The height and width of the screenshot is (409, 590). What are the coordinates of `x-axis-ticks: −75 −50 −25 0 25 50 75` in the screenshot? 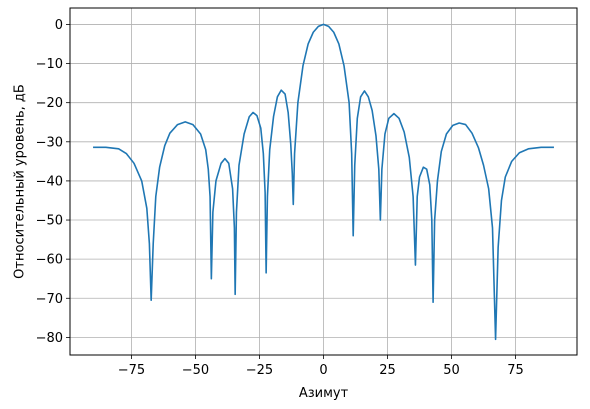 It's located at (321, 366).